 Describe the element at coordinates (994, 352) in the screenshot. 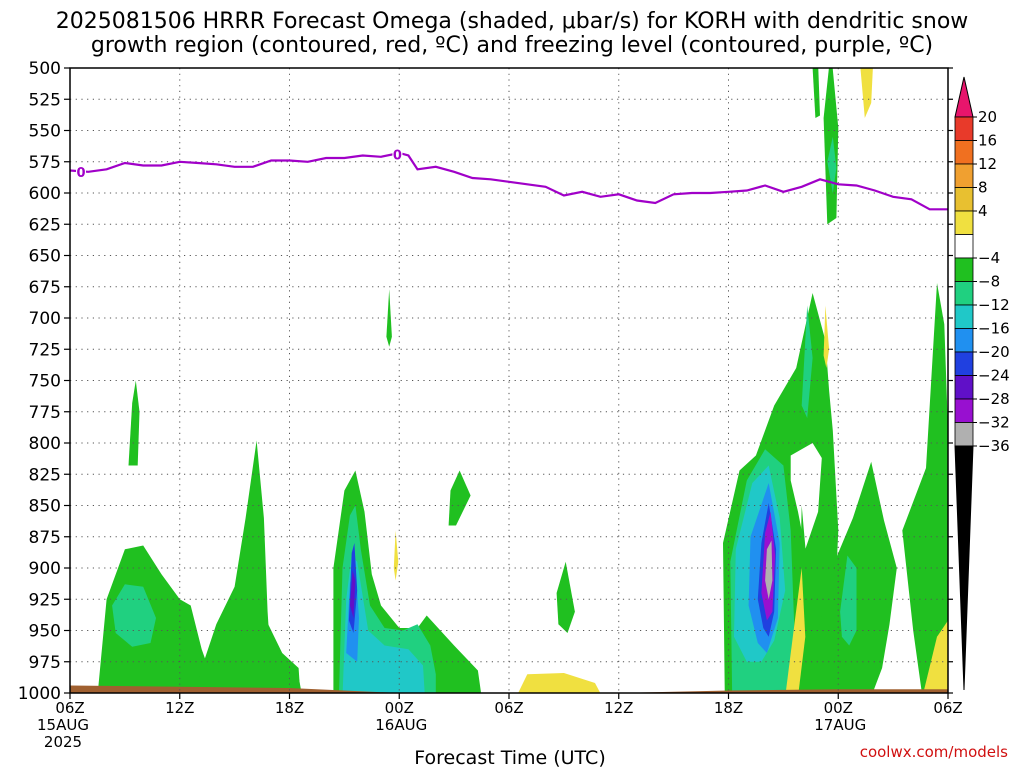

I see `colorbar-label-9: −20` at that location.